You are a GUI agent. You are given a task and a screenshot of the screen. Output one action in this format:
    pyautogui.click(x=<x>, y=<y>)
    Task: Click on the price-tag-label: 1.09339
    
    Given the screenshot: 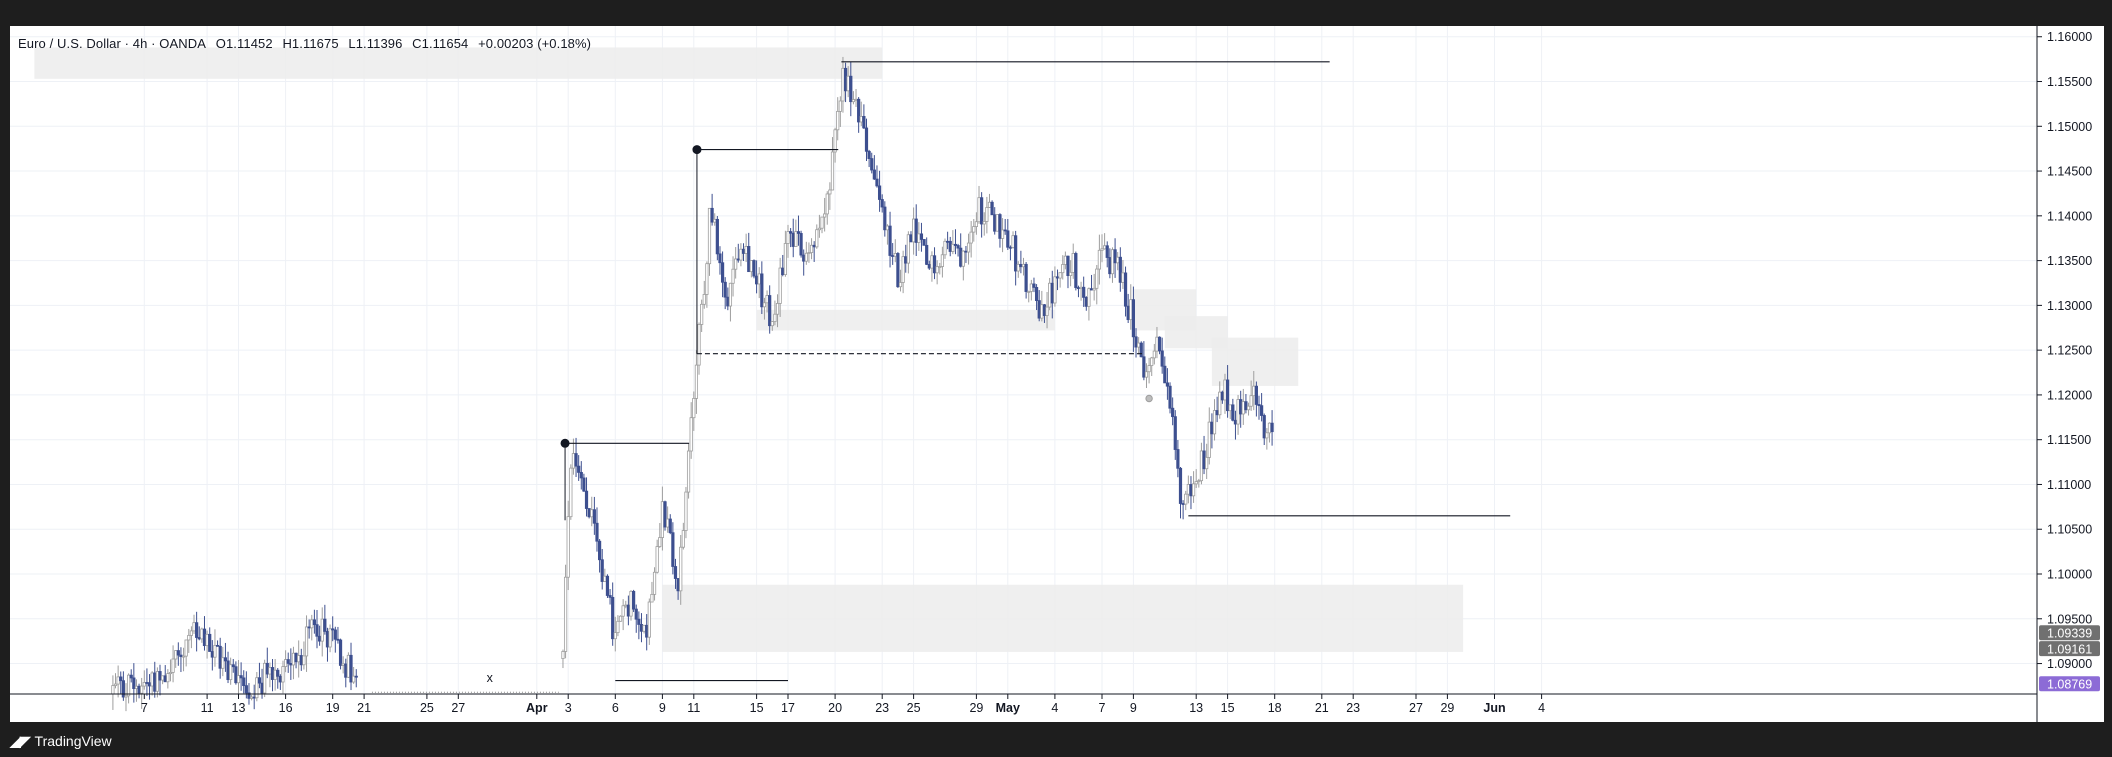 What is the action you would take?
    pyautogui.click(x=2069, y=634)
    